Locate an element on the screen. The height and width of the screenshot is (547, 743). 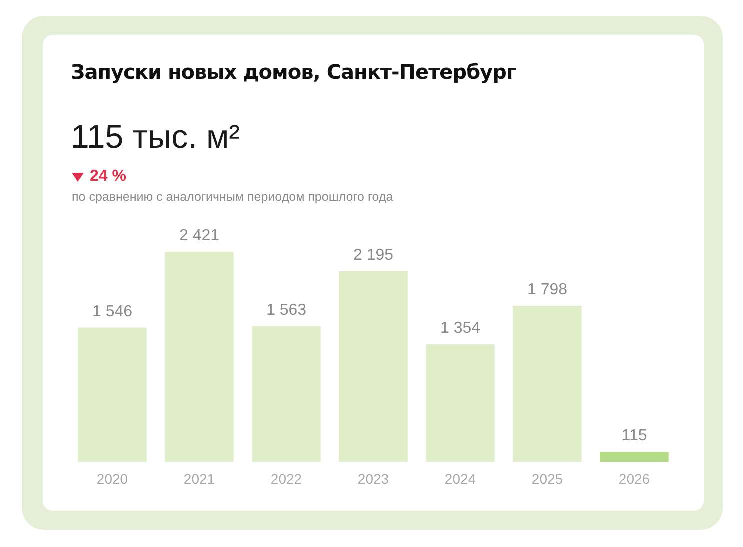
data-label: 1 546 is located at coordinates (112, 311).